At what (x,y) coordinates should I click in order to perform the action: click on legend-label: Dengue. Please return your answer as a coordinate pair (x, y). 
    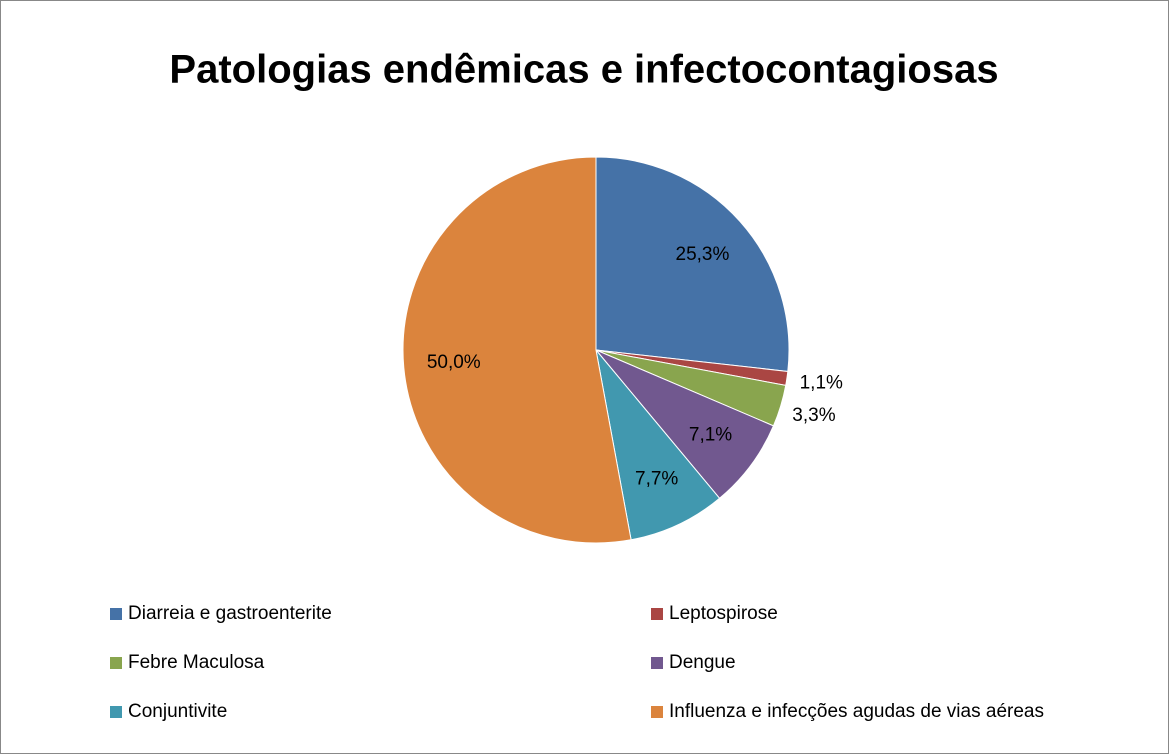
    Looking at the image, I should click on (702, 662).